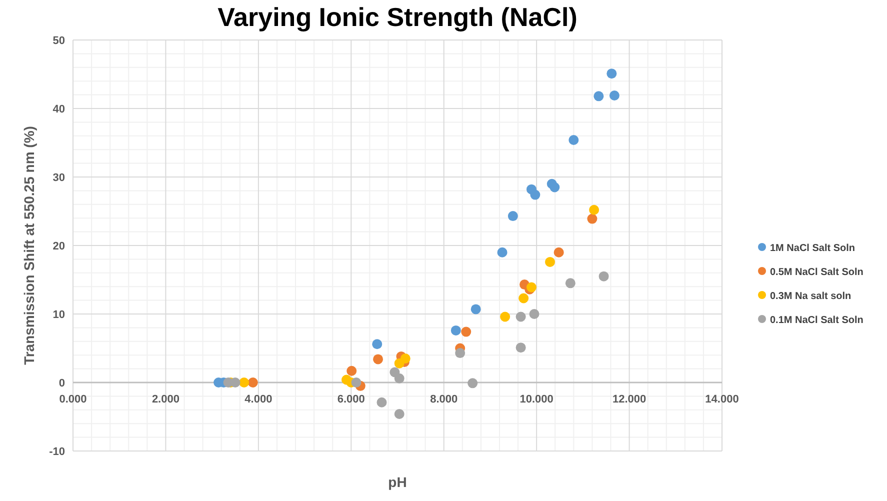 The image size is (887, 501). What do you see at coordinates (58, 41) in the screenshot?
I see `y-tick-label: 50` at bounding box center [58, 41].